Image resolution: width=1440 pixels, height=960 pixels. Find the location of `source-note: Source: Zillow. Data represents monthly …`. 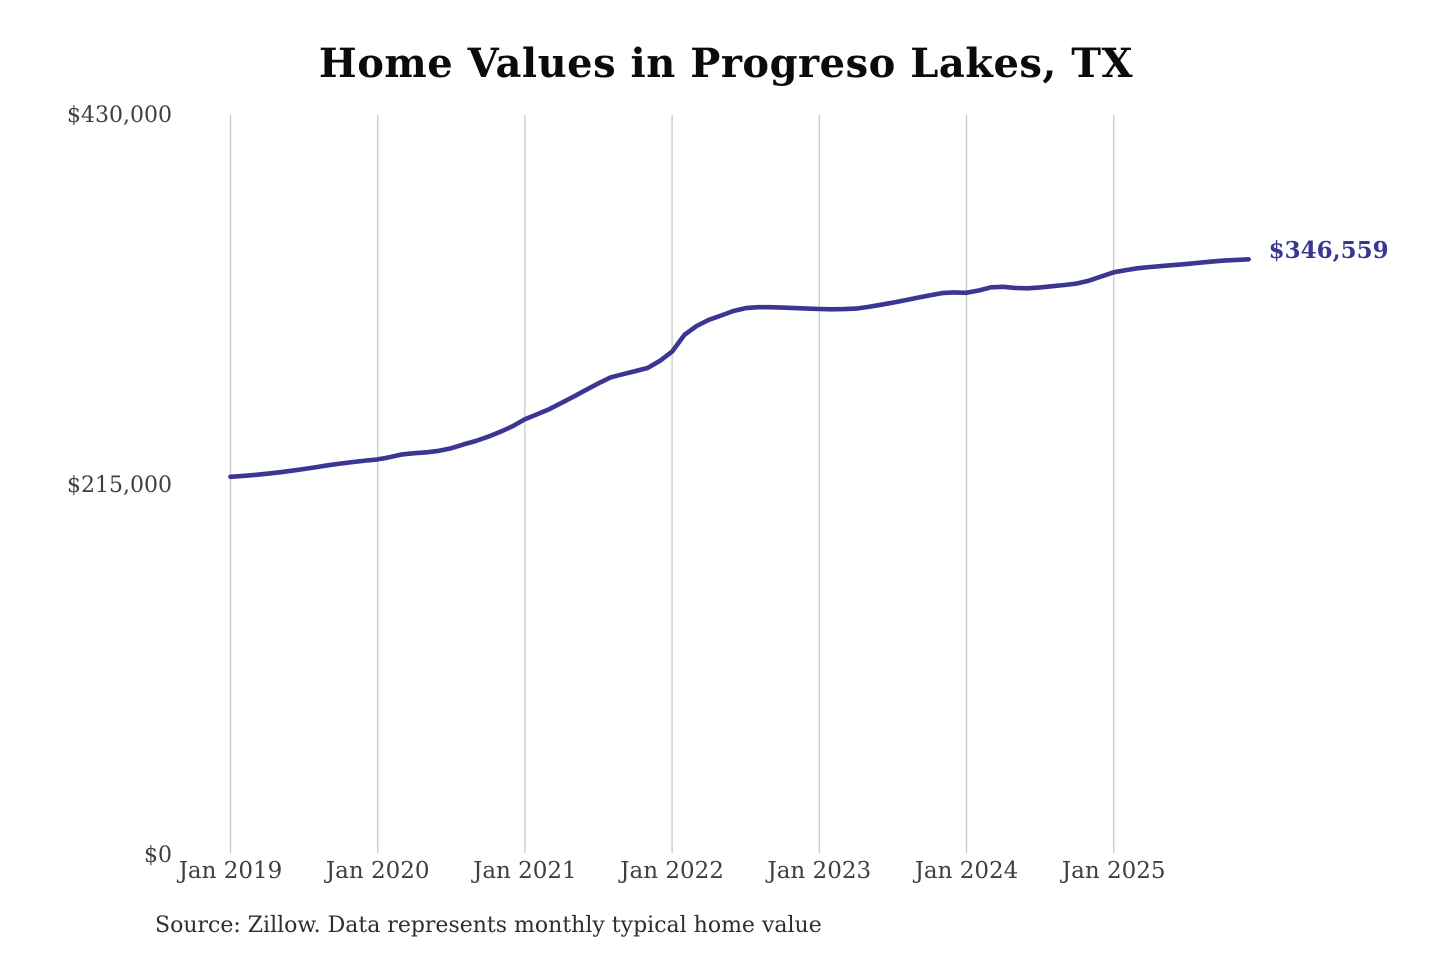

source-note: Source: Zillow. Data represents monthly … is located at coordinates (488, 925).